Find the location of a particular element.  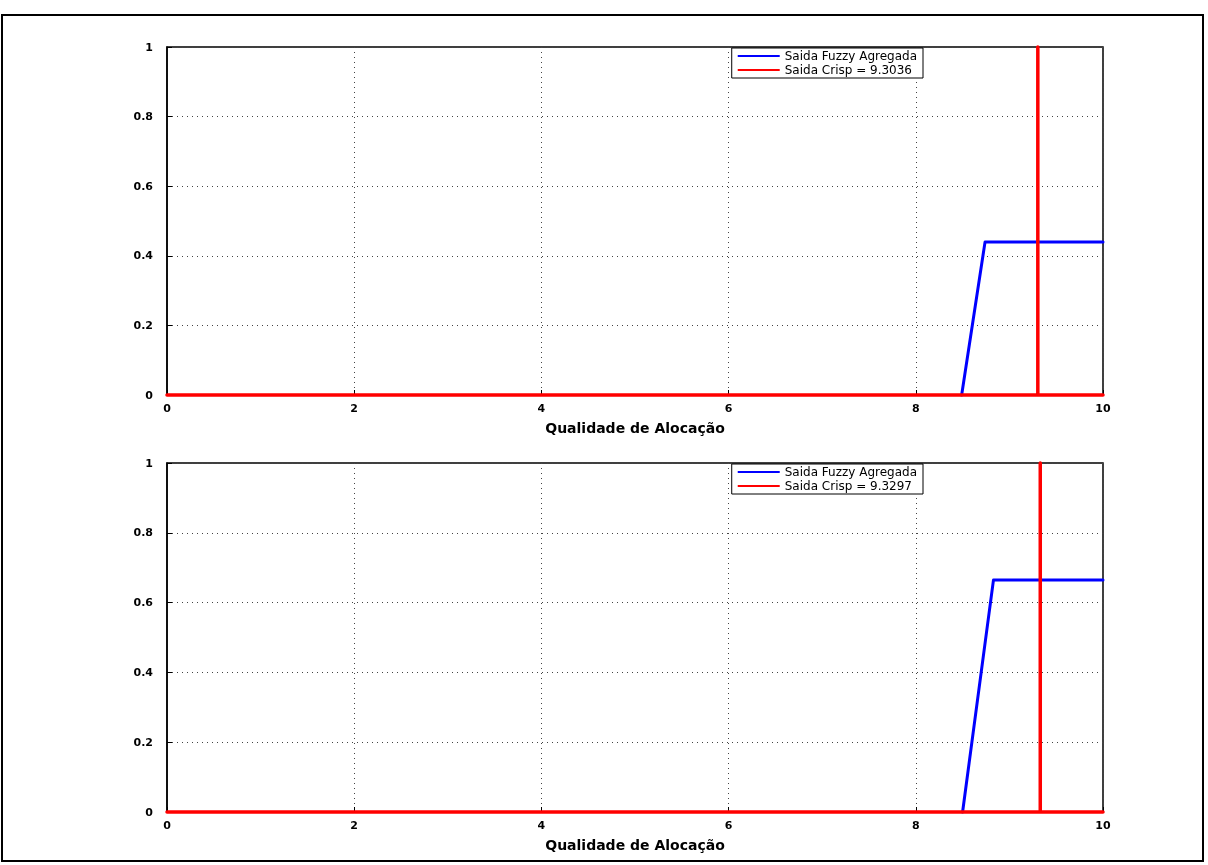

legend-label: Saida Crisp = 9.3036 is located at coordinates (848, 70).